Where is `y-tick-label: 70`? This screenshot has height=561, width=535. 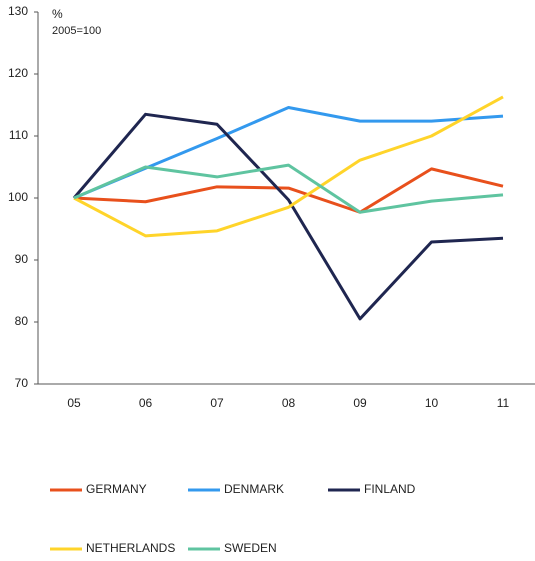
y-tick-label: 70 is located at coordinates (22, 383).